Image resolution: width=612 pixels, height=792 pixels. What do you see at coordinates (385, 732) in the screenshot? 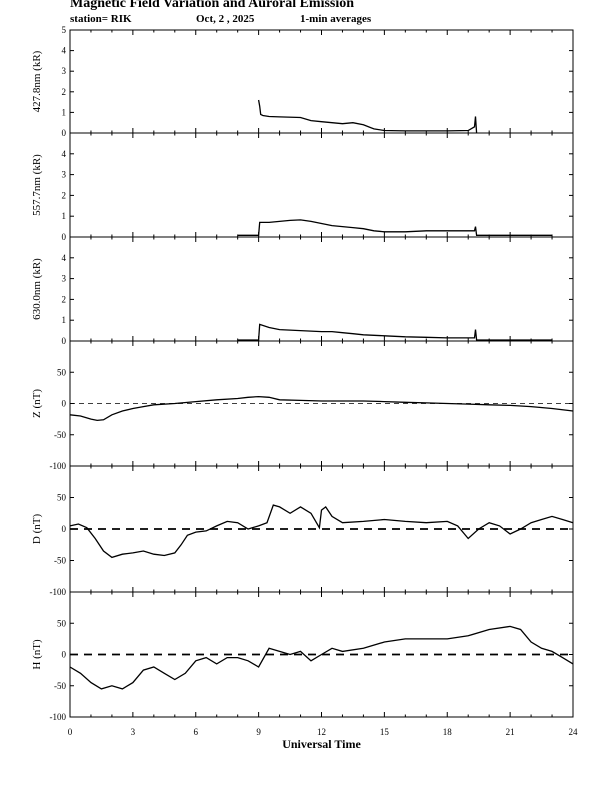
I see `x-tick-label: 15` at bounding box center [385, 732].